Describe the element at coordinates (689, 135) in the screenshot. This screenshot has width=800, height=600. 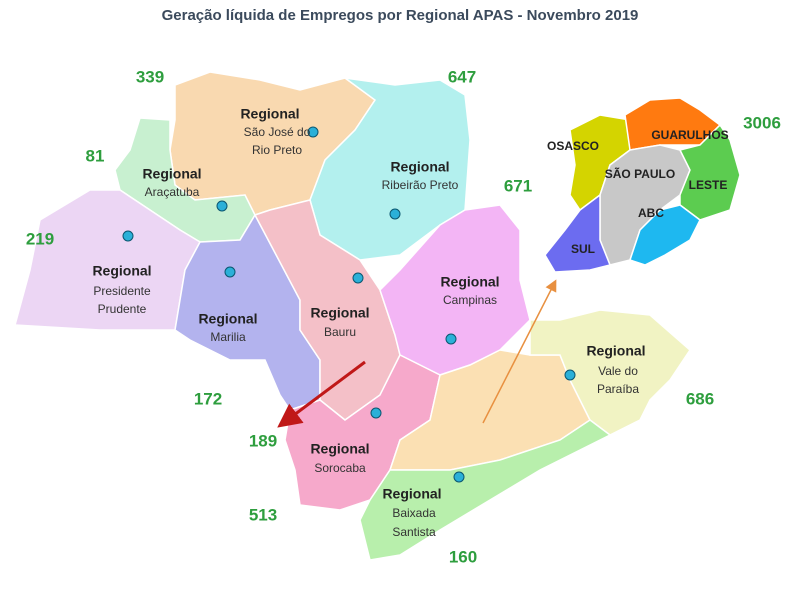
I see `district-label: GUARULHOS` at that location.